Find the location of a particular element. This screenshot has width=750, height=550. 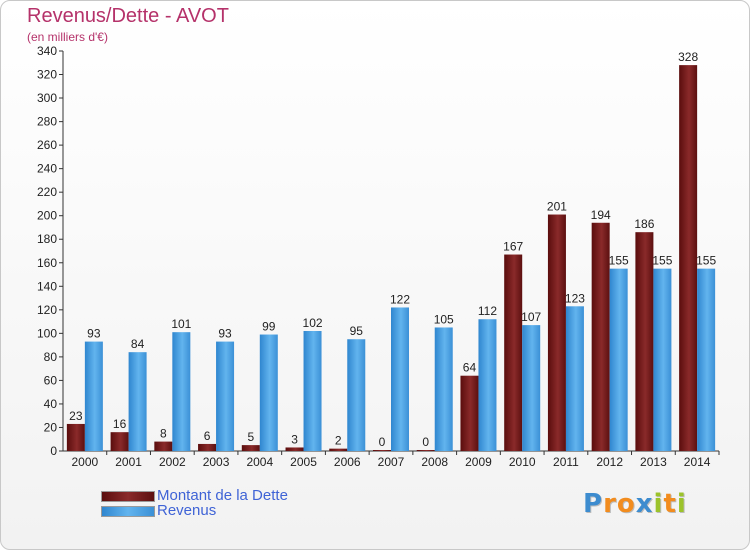

data-label-revenus: 123 is located at coordinates (575, 298).